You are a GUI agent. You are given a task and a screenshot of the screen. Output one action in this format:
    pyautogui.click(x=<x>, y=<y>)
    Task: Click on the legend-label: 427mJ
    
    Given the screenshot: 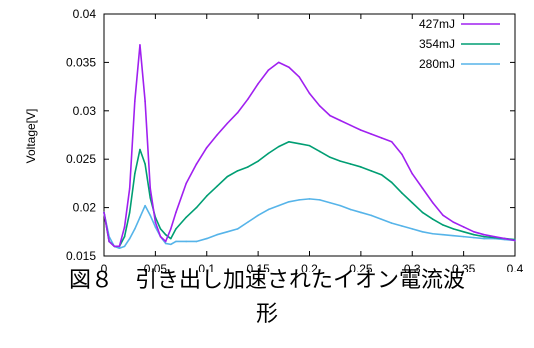 What is the action you would take?
    pyautogui.click(x=437, y=24)
    